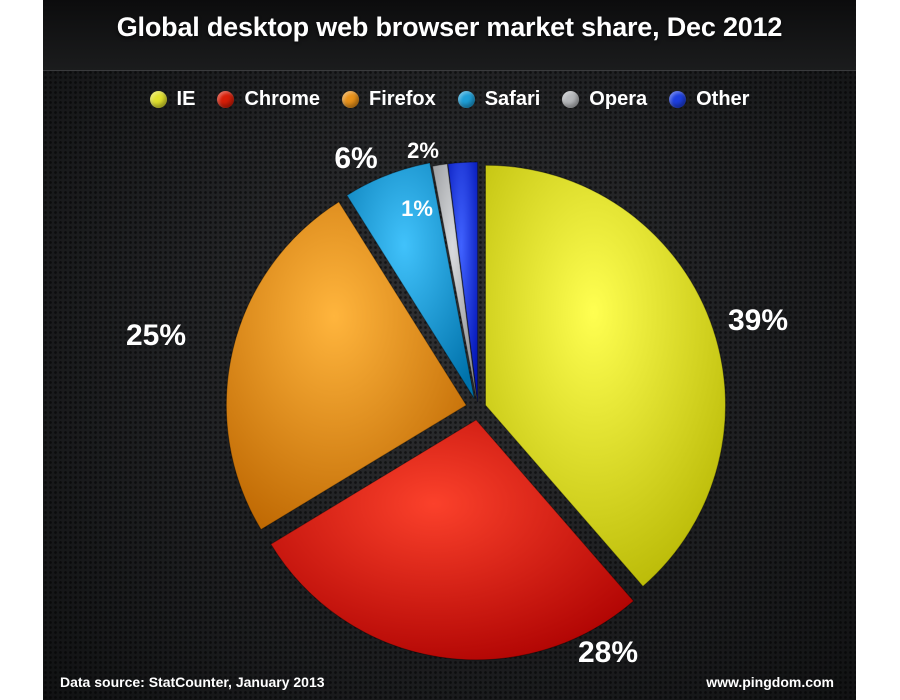 Image resolution: width=900 pixels, height=700 pixels. I want to click on legend-label-chrome: Chrome, so click(282, 99).